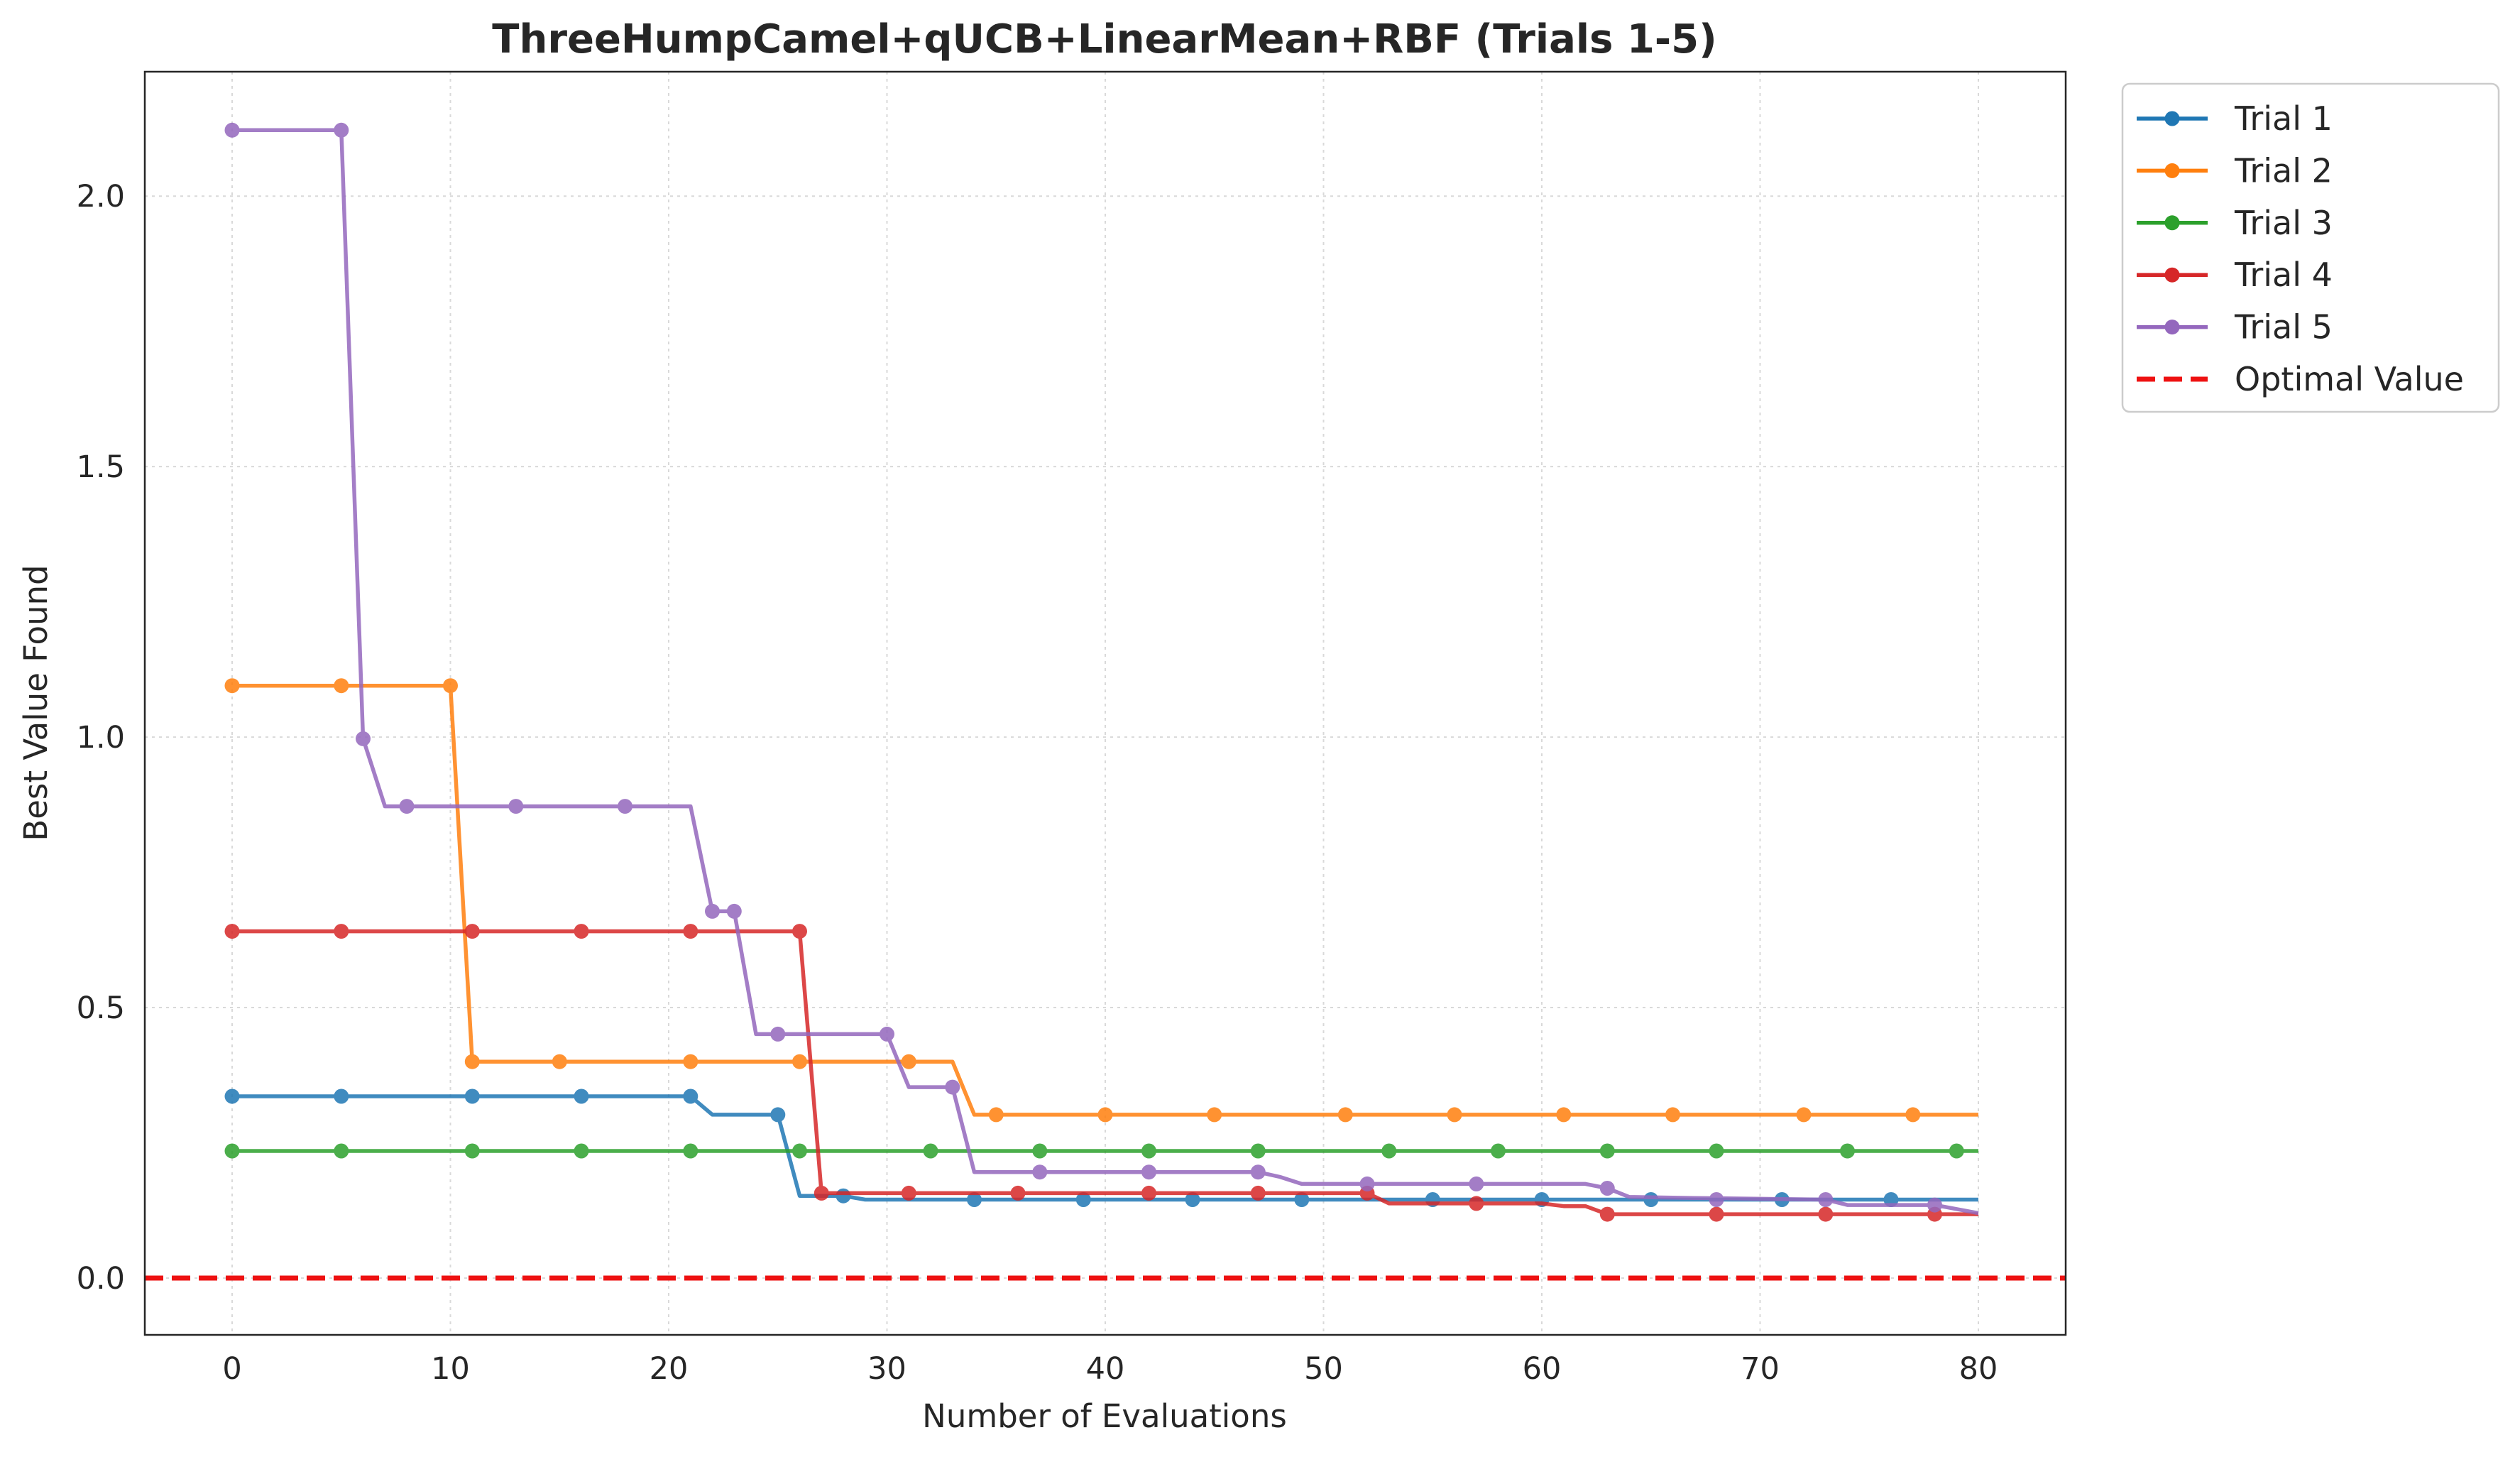 This screenshot has width=2520, height=1457. I want to click on x-tick-label: 40, so click(1106, 1369).